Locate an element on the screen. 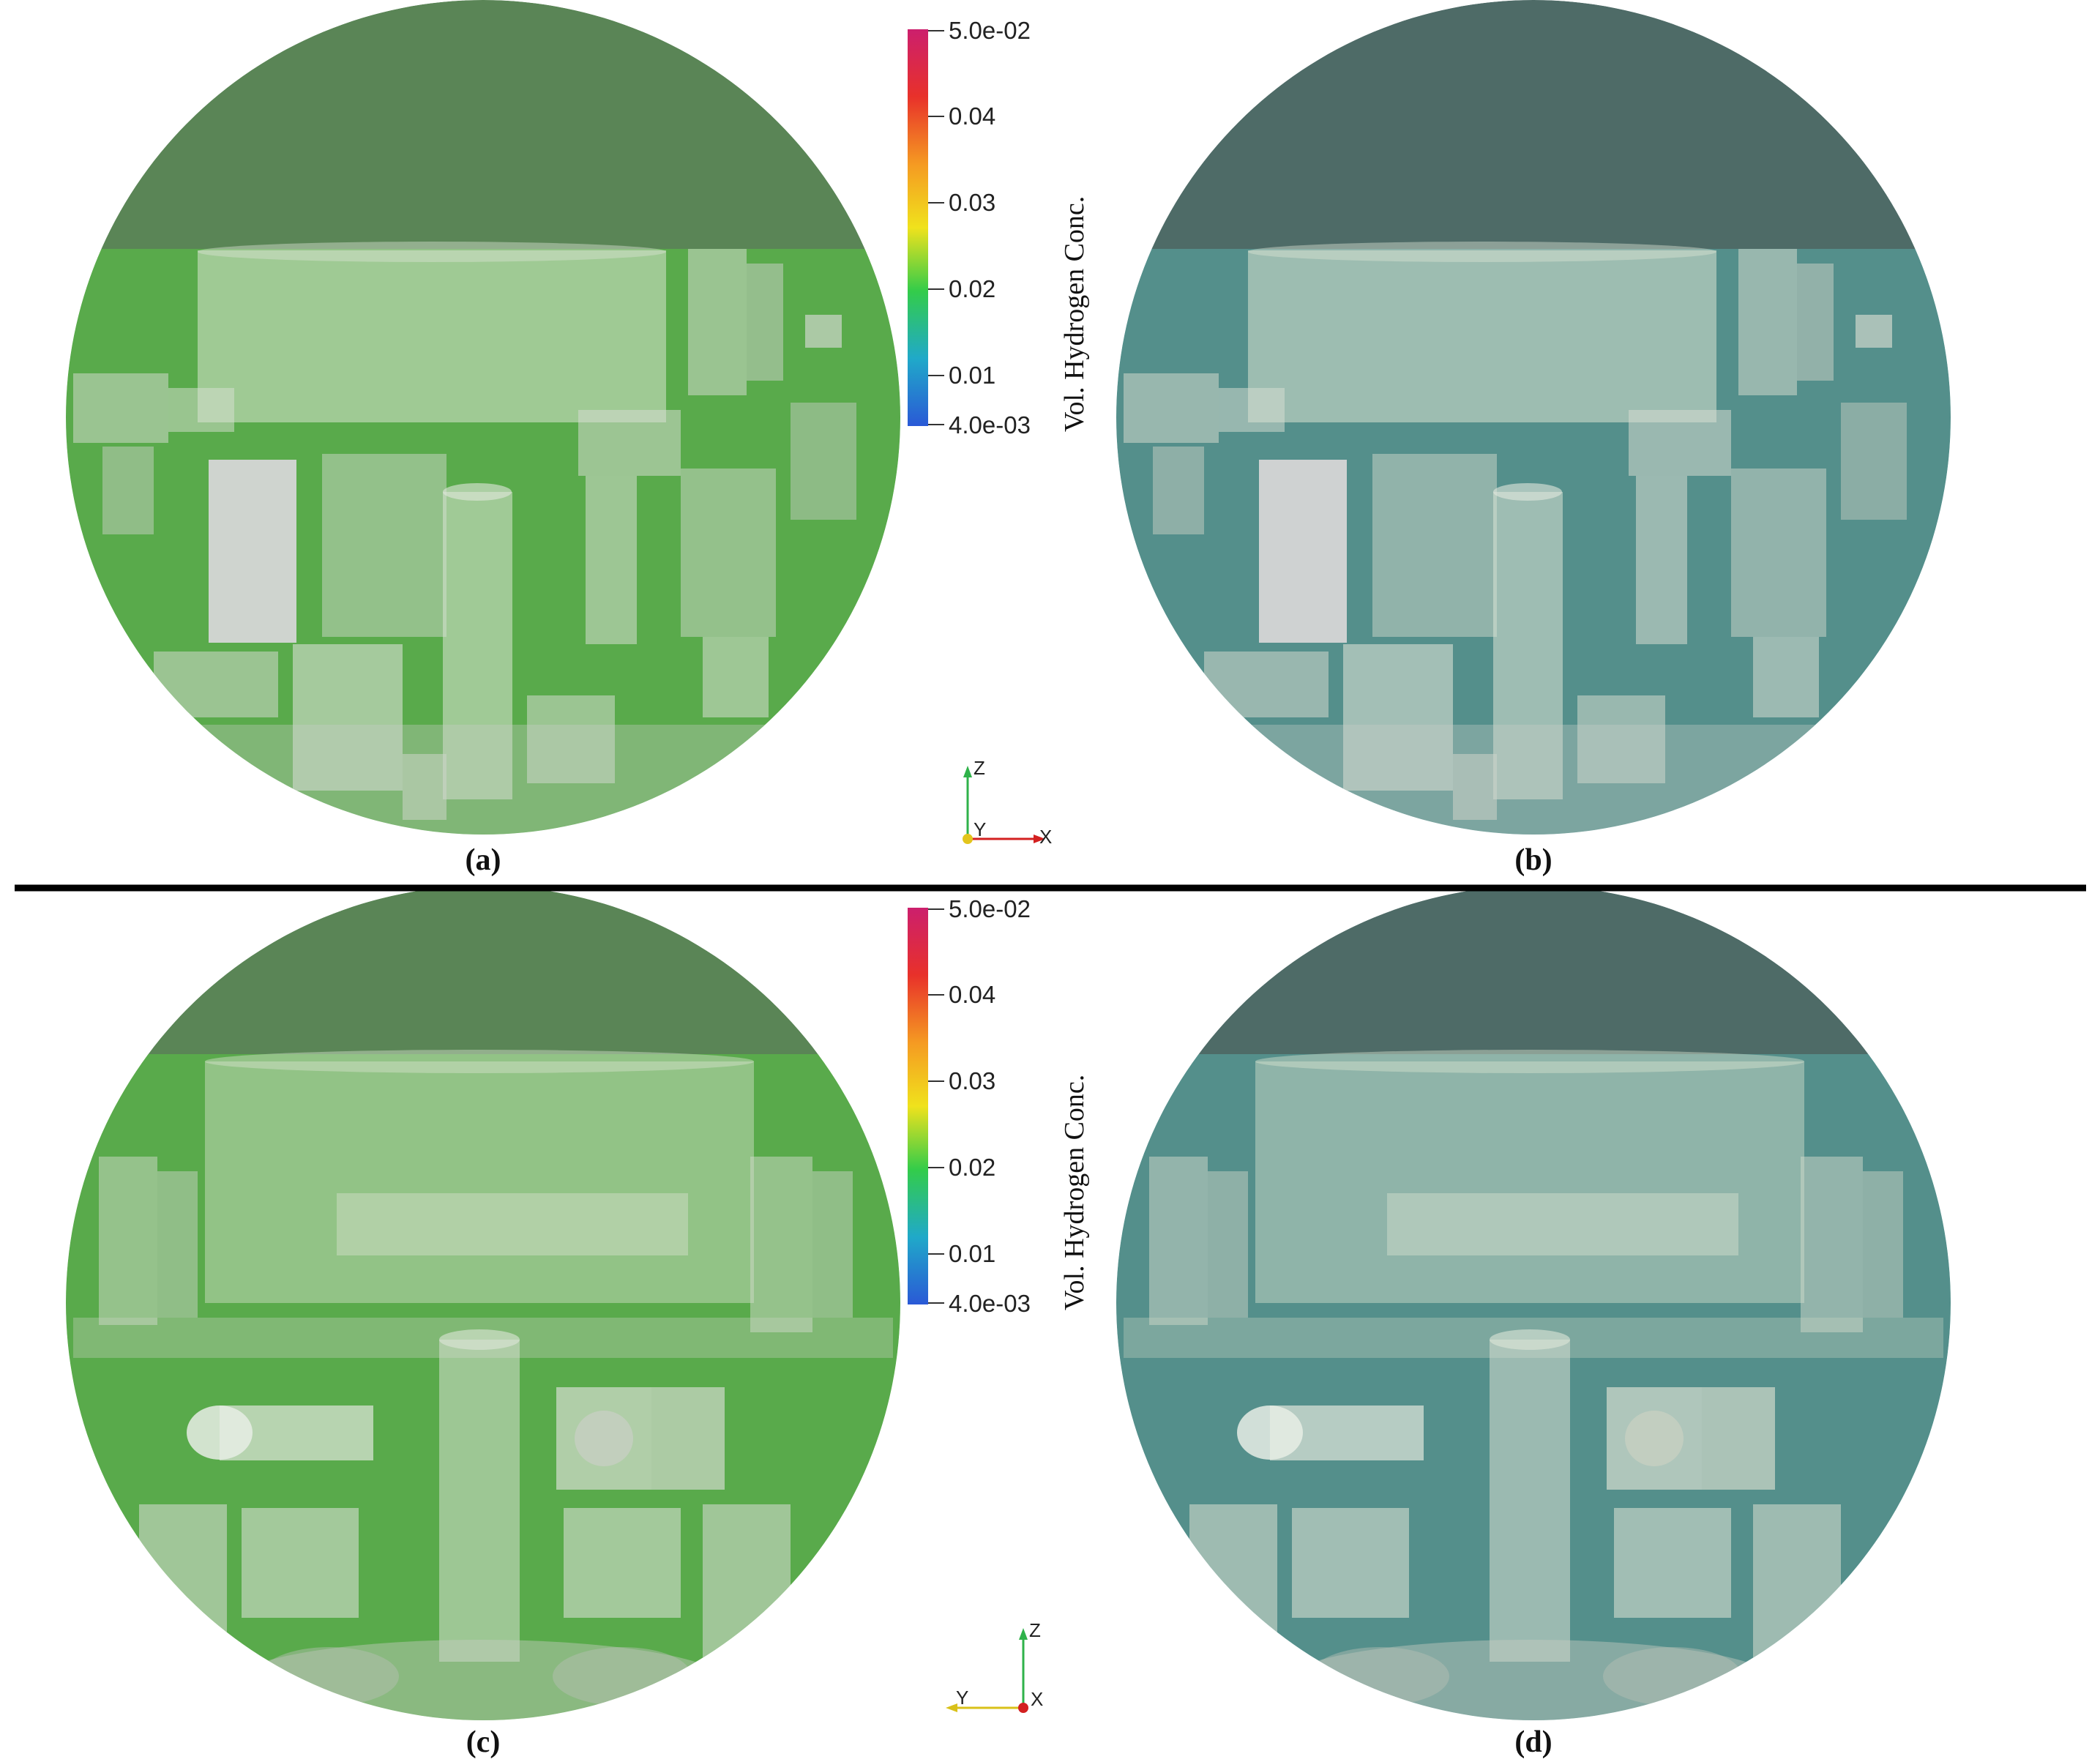  panel-label-c: (c) is located at coordinates (483, 1742).